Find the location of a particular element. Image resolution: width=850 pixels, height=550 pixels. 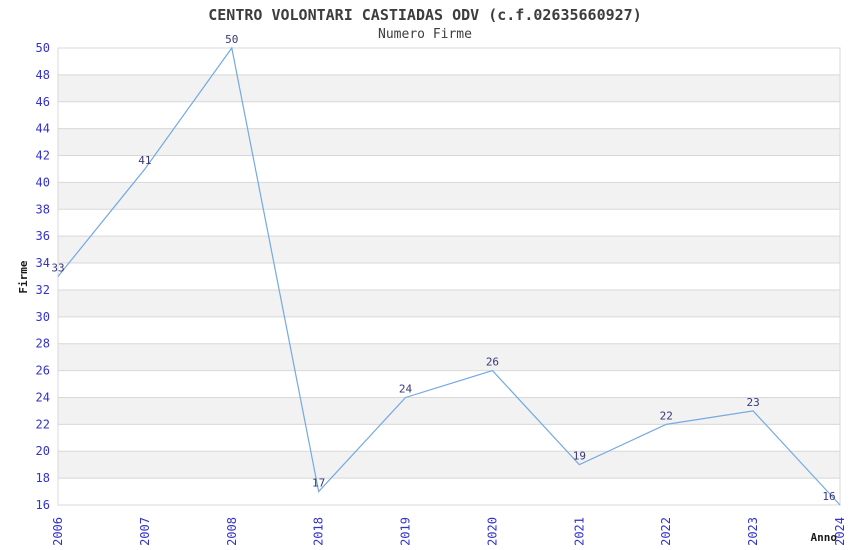

data-label: 19 is located at coordinates (579, 456).